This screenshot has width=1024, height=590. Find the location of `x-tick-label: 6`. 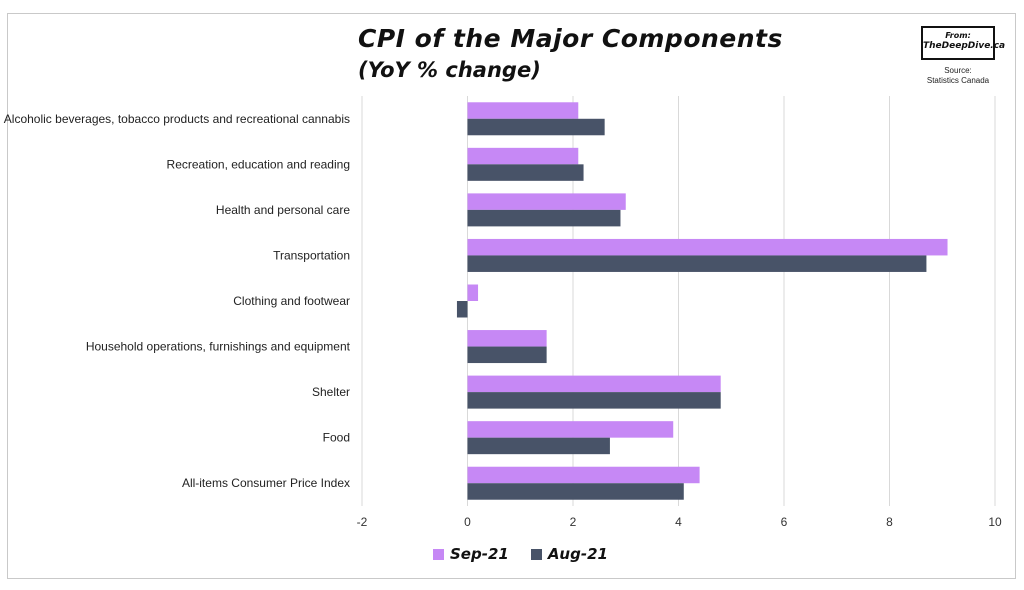

x-tick-label: 6 is located at coordinates (784, 522).